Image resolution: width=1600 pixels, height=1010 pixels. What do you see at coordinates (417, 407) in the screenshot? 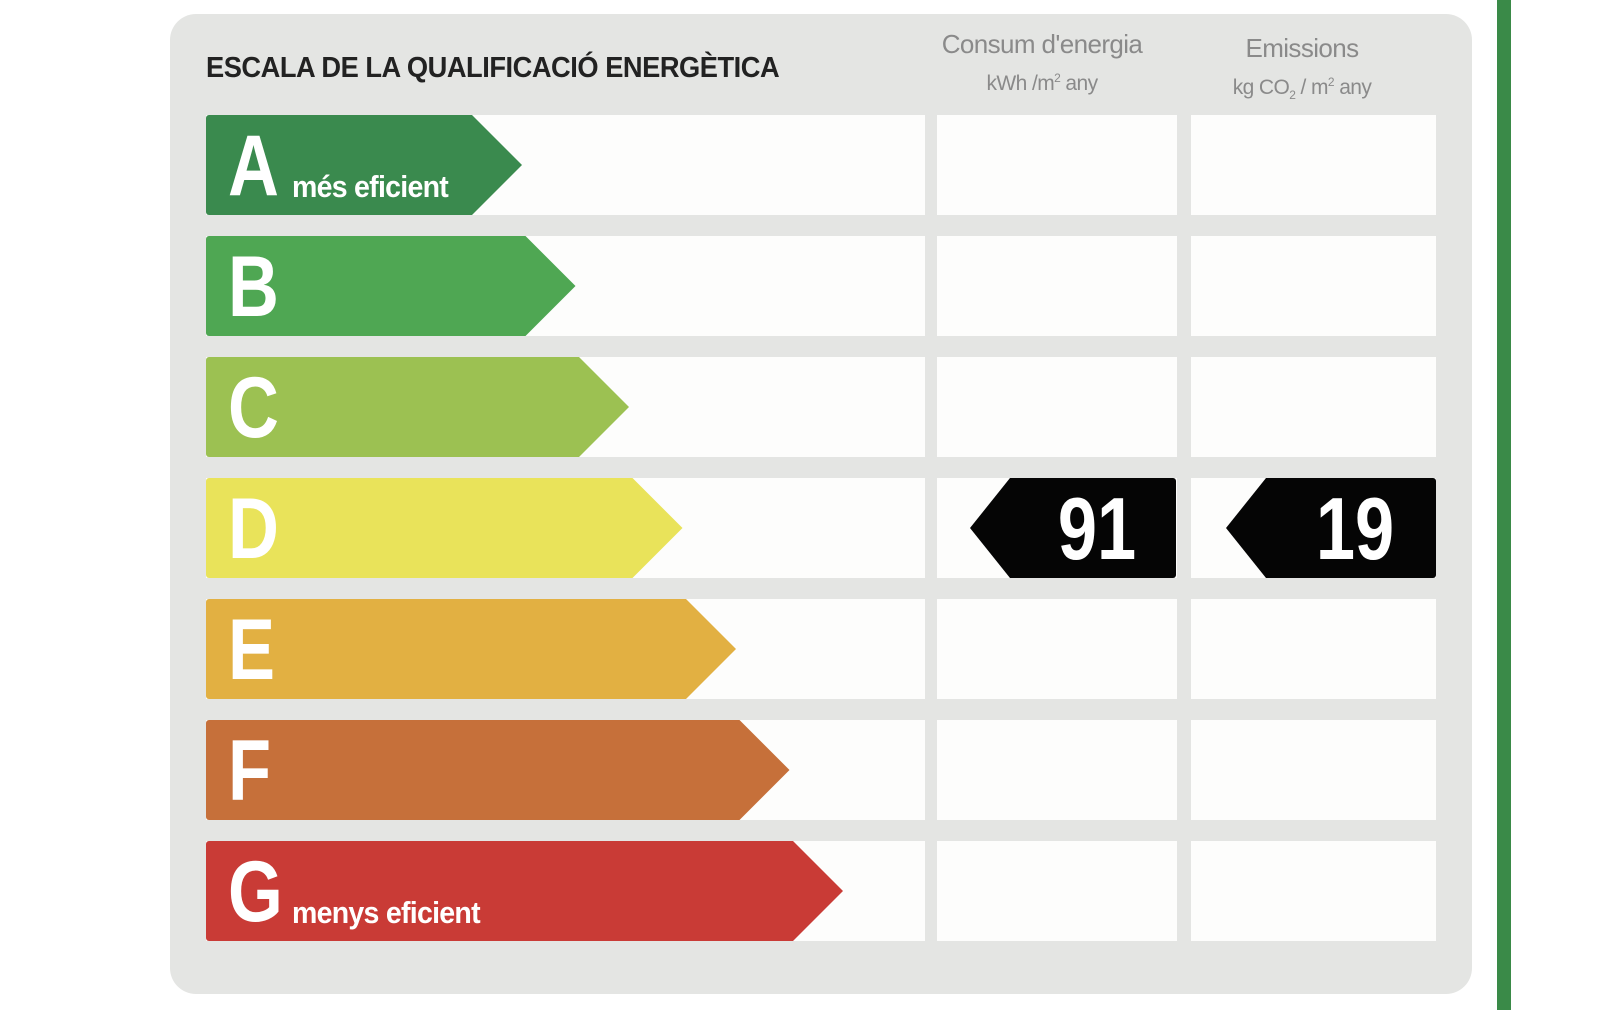
I see `class-arrow-c: C` at bounding box center [417, 407].